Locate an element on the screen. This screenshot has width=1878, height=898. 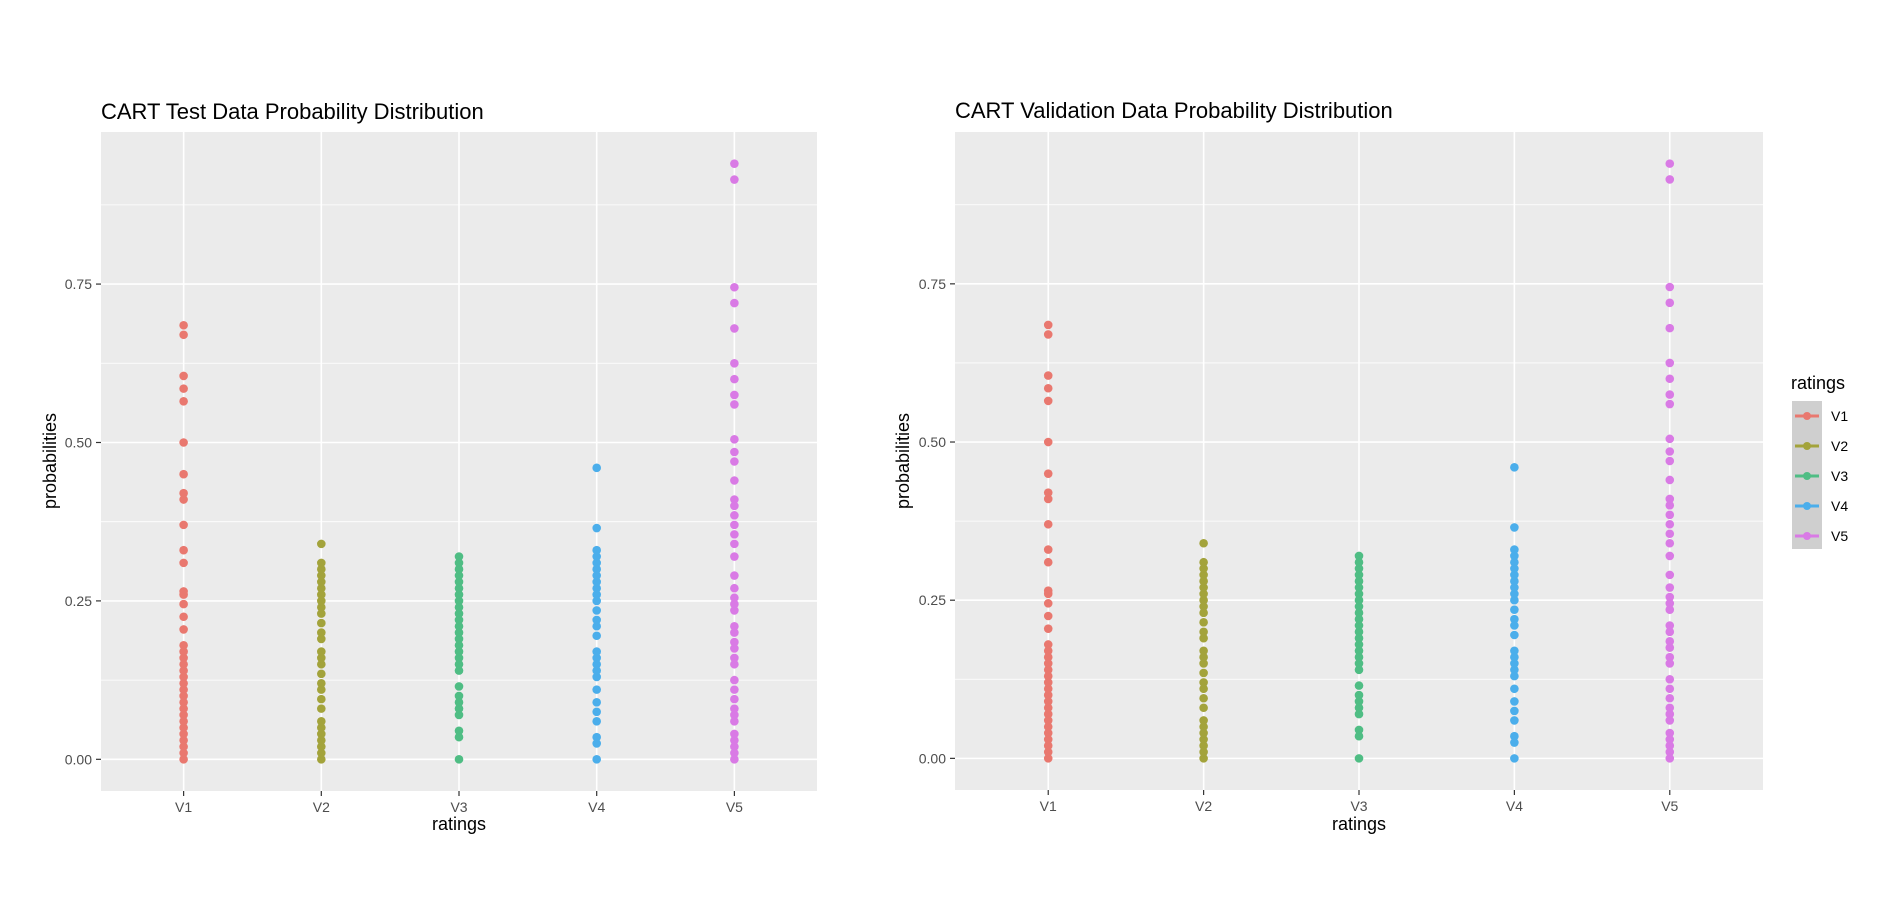
validation-chart-x-axis-title: ratings is located at coordinates (1359, 824).